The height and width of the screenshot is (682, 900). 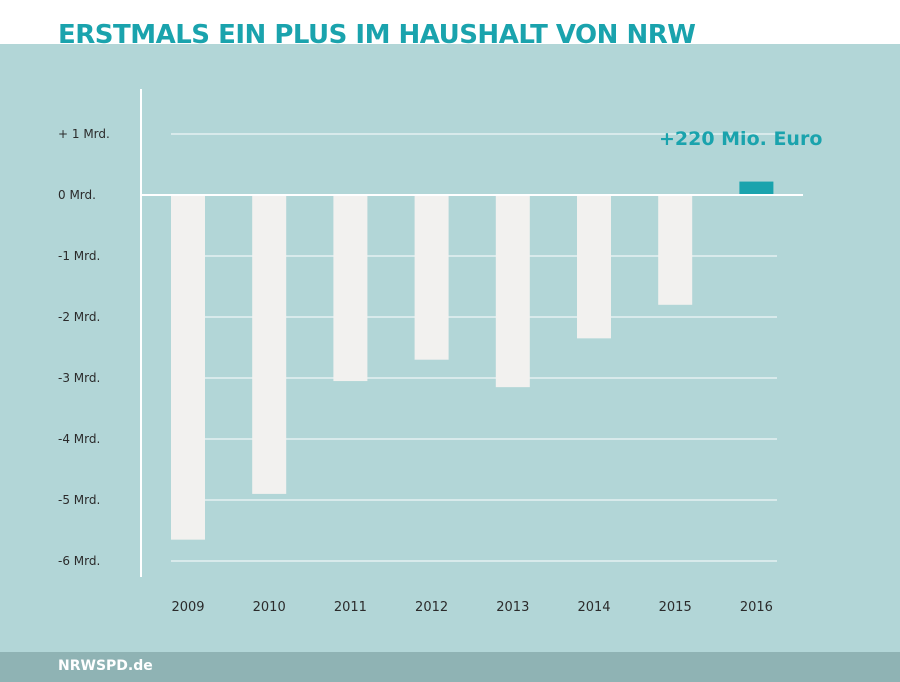 I want to click on y-tick-label: -6 Mrd., so click(x=79, y=561).